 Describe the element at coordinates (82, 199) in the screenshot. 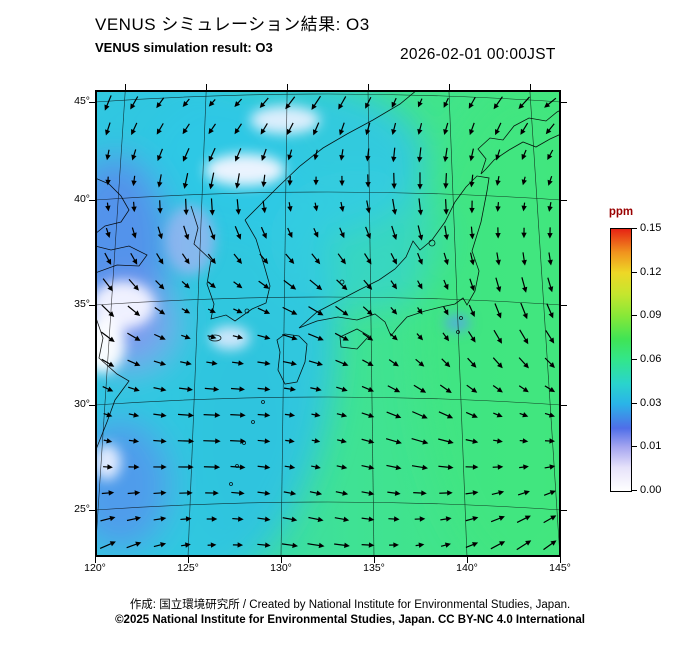

I see `lat-tick-label: 40°` at that location.